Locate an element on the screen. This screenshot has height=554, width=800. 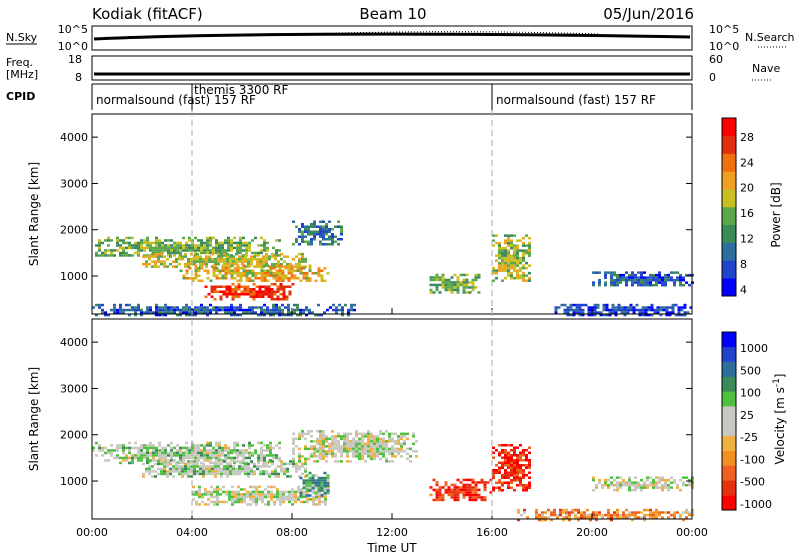
velocity-colorbar-segment is located at coordinates (729, 369).